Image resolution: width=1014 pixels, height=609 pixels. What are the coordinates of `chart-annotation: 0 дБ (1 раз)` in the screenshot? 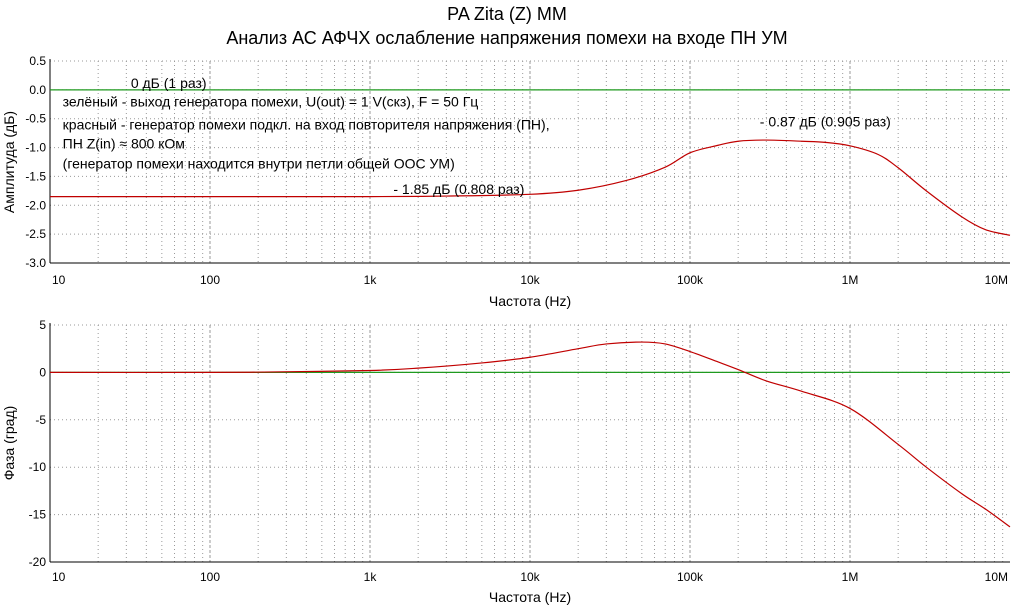 It's located at (169, 83).